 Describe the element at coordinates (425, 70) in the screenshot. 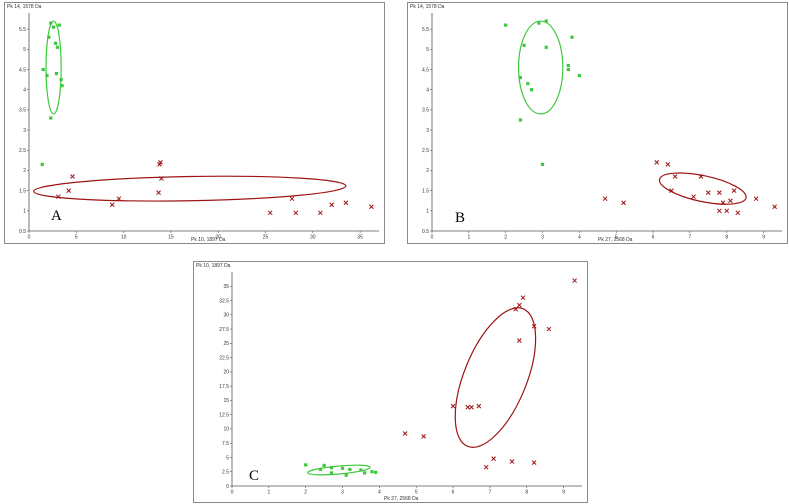

I see `y-tick-label-b: 4.5` at that location.